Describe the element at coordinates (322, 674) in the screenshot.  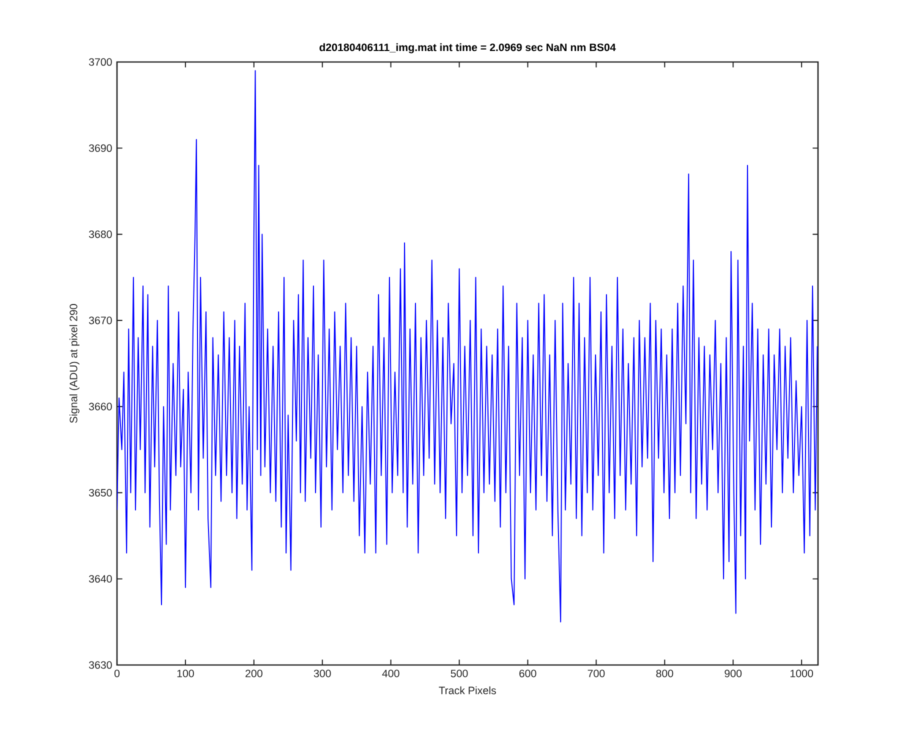
I see `x-tick-label: 300` at that location.